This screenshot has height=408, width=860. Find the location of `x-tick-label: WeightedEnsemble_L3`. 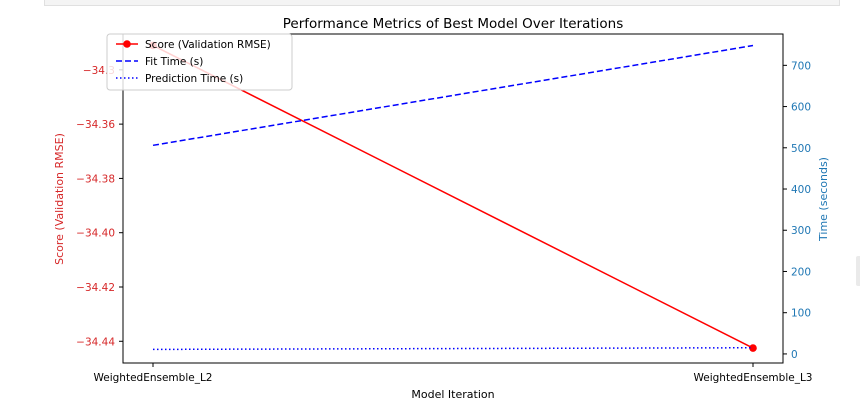

x-tick-label: WeightedEnsemble_L3 is located at coordinates (753, 378).